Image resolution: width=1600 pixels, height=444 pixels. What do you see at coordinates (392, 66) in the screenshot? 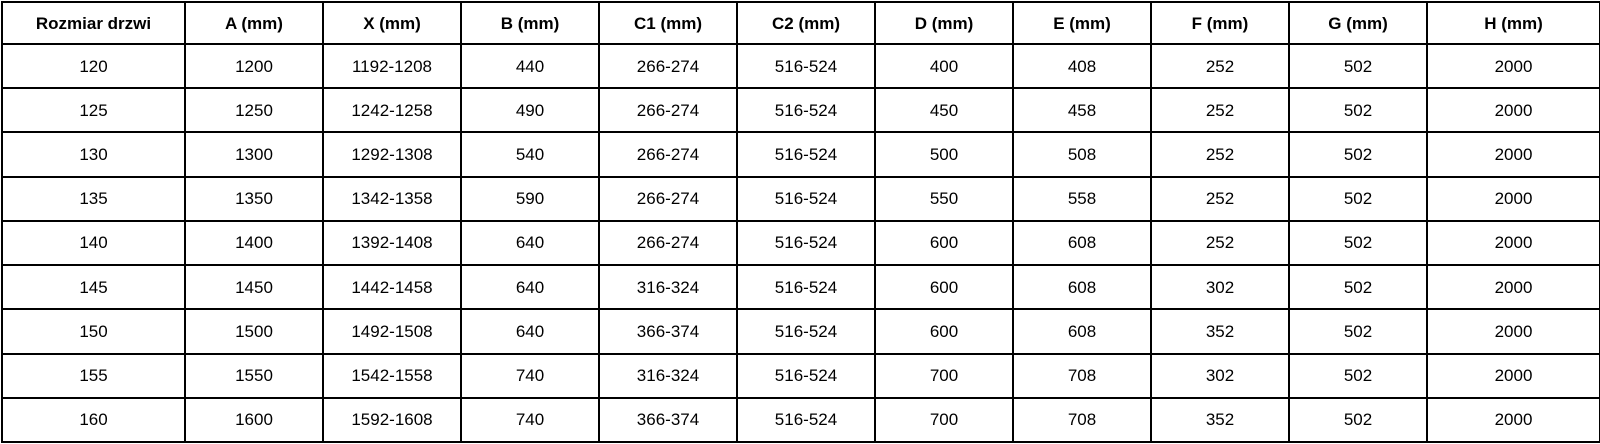
I see `table-cell: 1192-1208` at bounding box center [392, 66].